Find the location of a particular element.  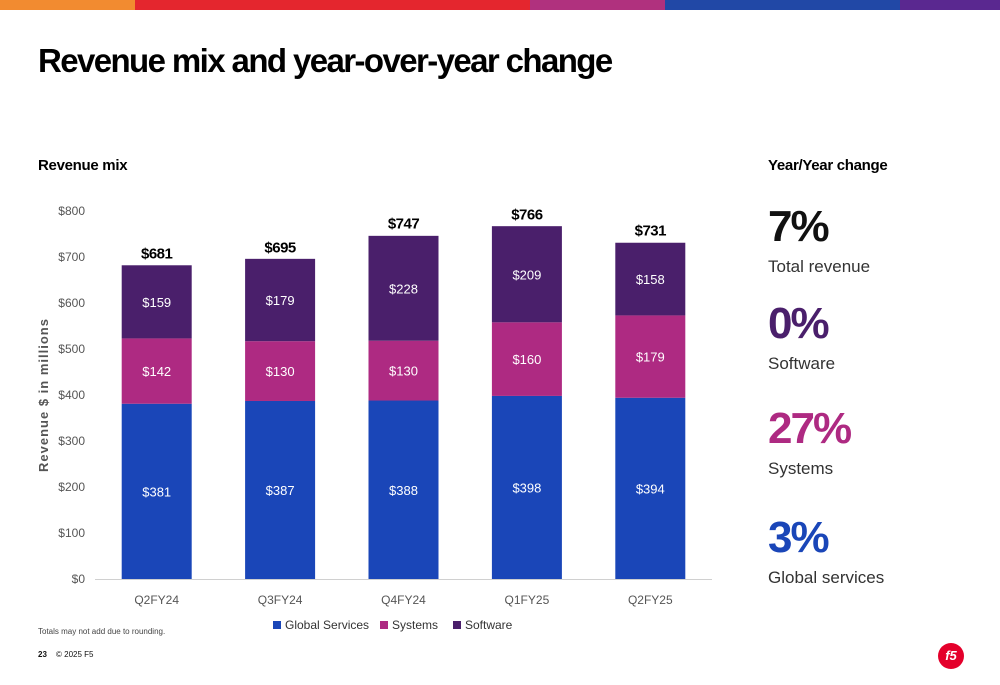

legend-label-systems: Systems is located at coordinates (415, 625).